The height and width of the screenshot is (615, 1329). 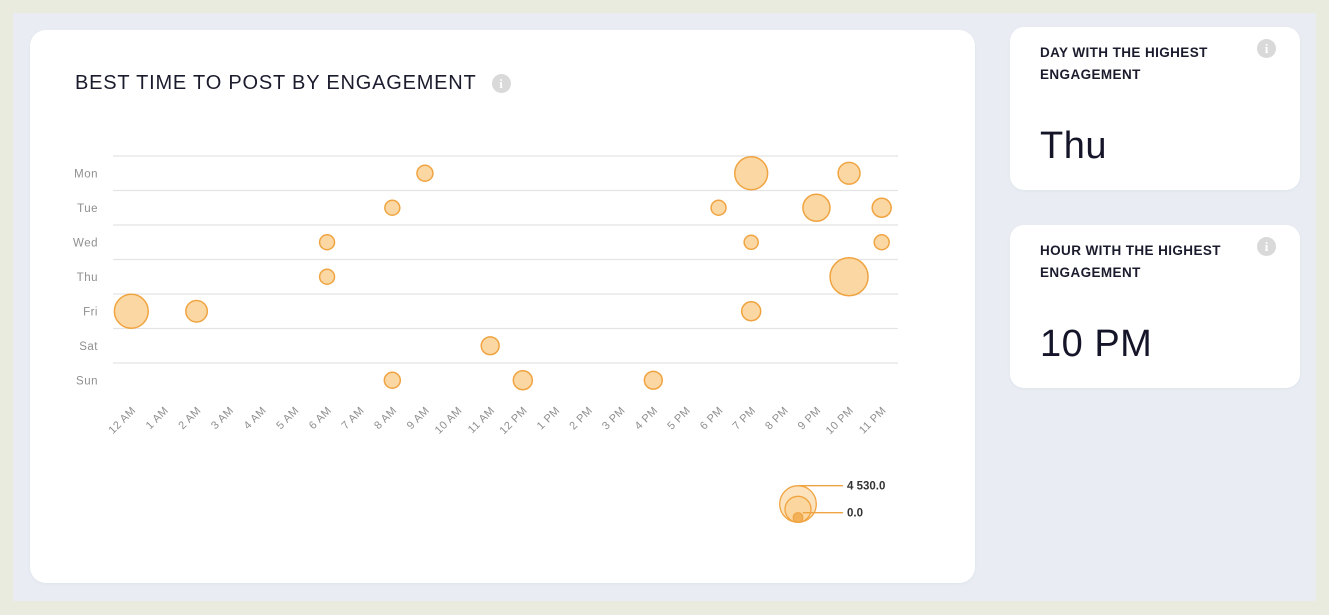 I want to click on x-tick-label: 7 AM, so click(x=352, y=418).